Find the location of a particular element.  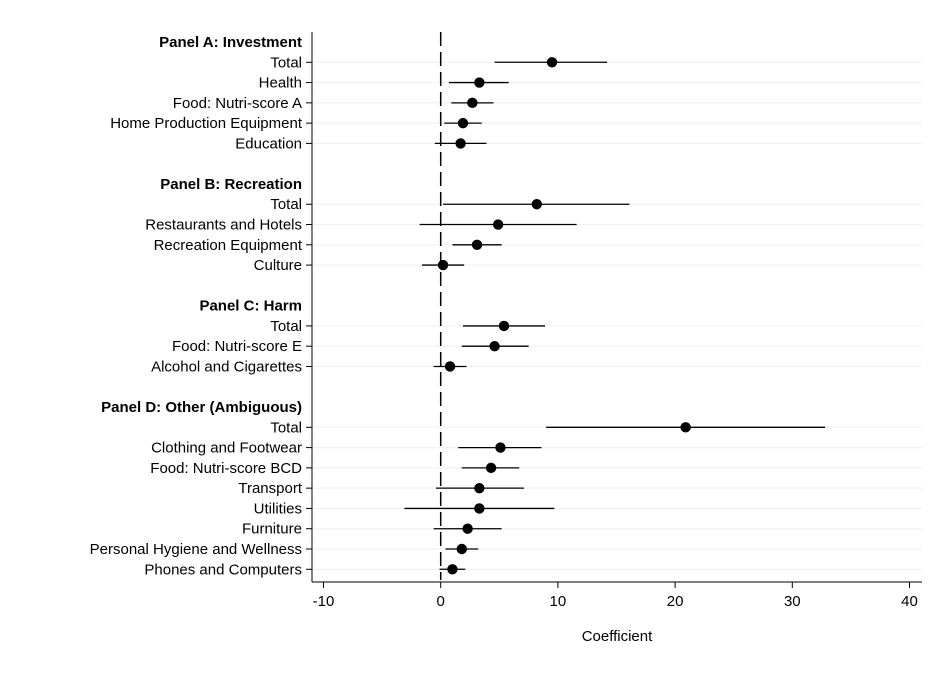

row-label: Food: Nutri-score E is located at coordinates (237, 346).